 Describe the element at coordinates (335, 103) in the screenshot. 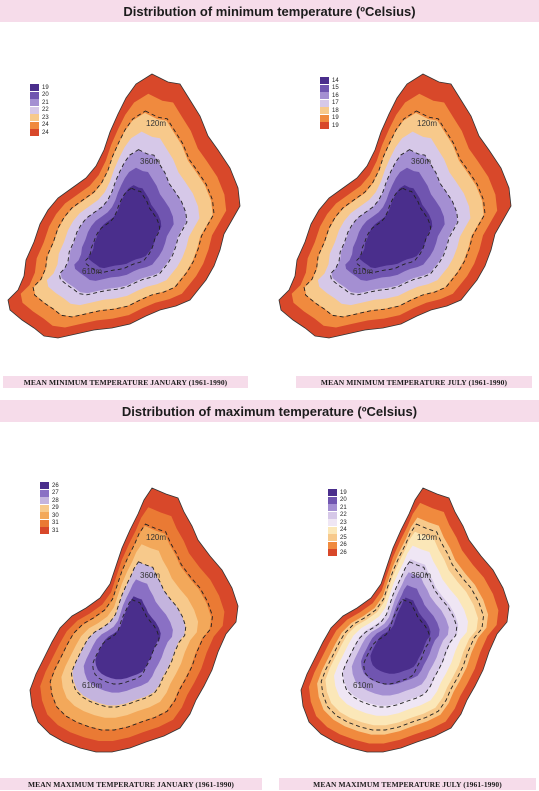

I see `legend-label: 17` at that location.